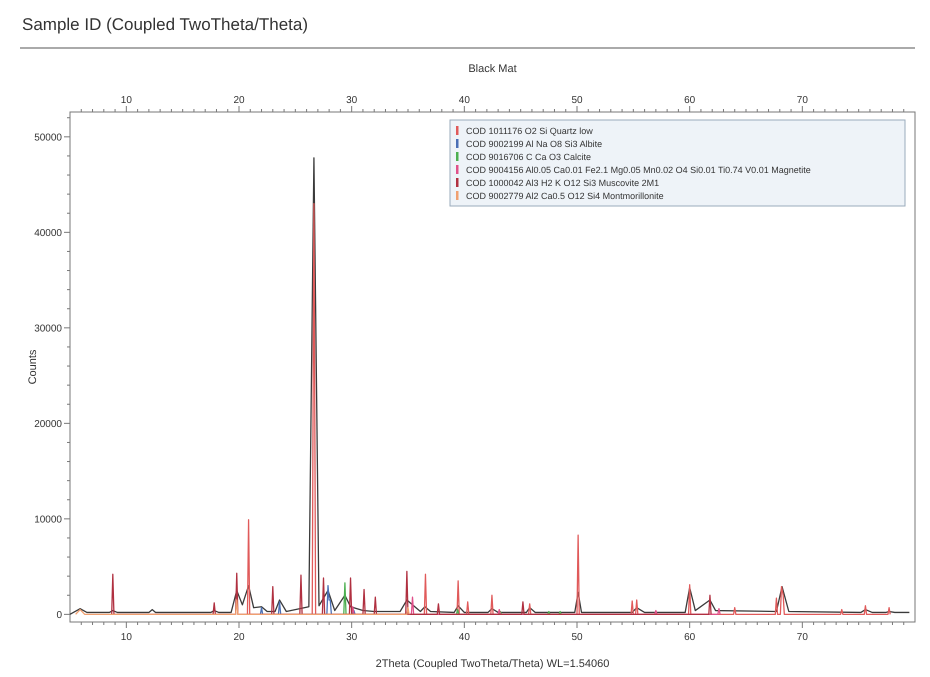 The image size is (930, 677). Describe the element at coordinates (48, 233) in the screenshot. I see `y-tick-label: 40000` at that location.